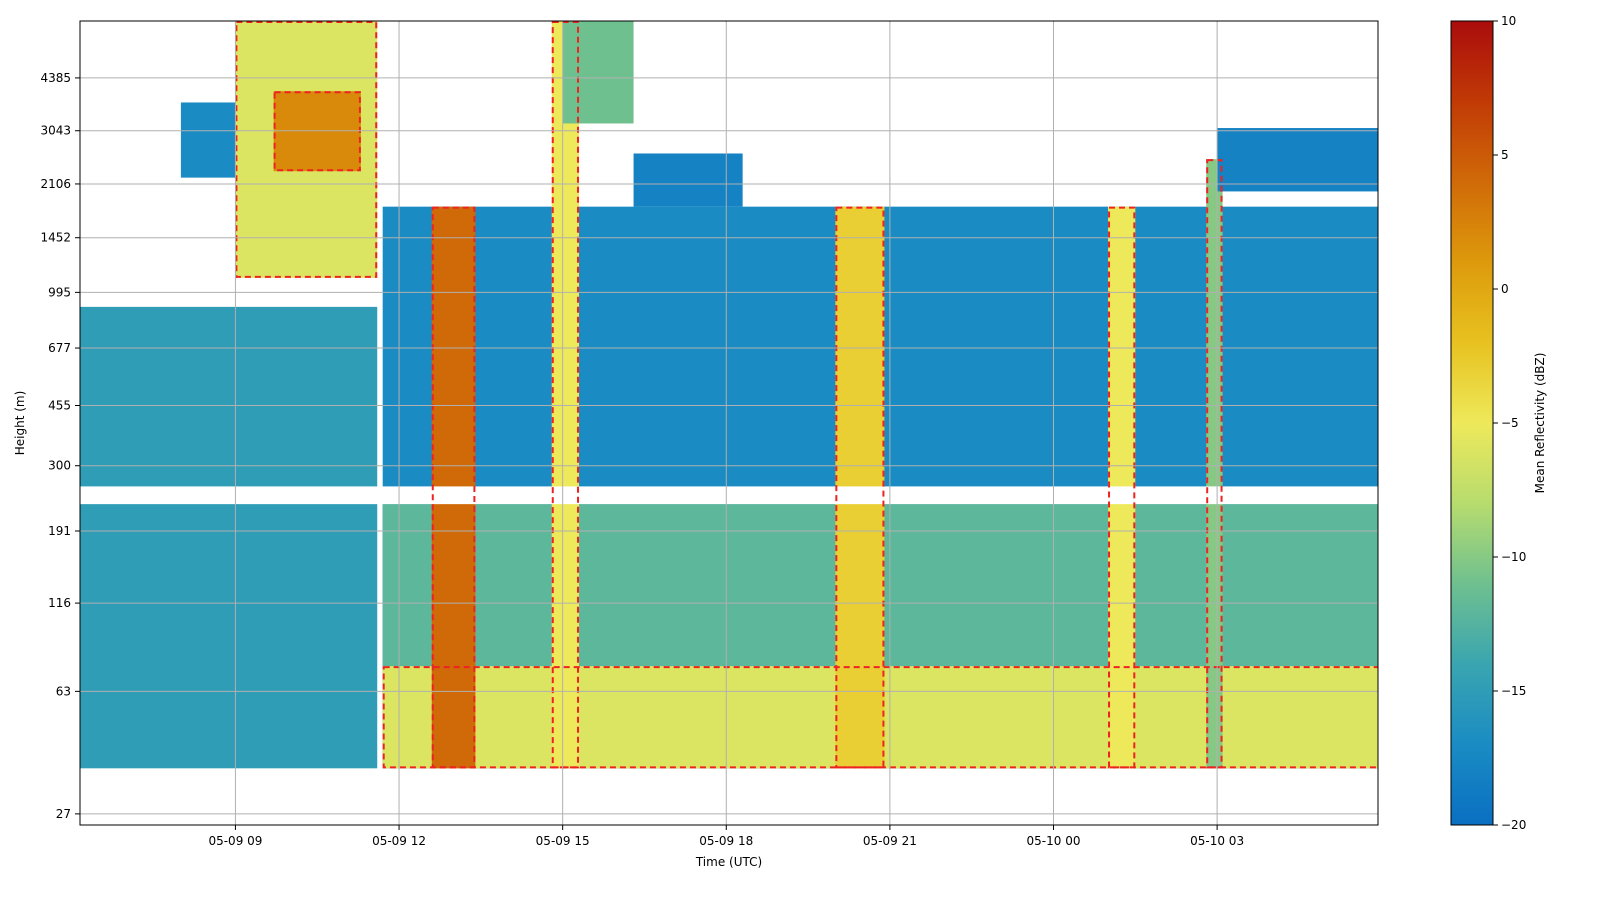 The image size is (1600, 904). What do you see at coordinates (1054, 841) in the screenshot?
I see `x-tick-label: 05-10 00` at bounding box center [1054, 841].